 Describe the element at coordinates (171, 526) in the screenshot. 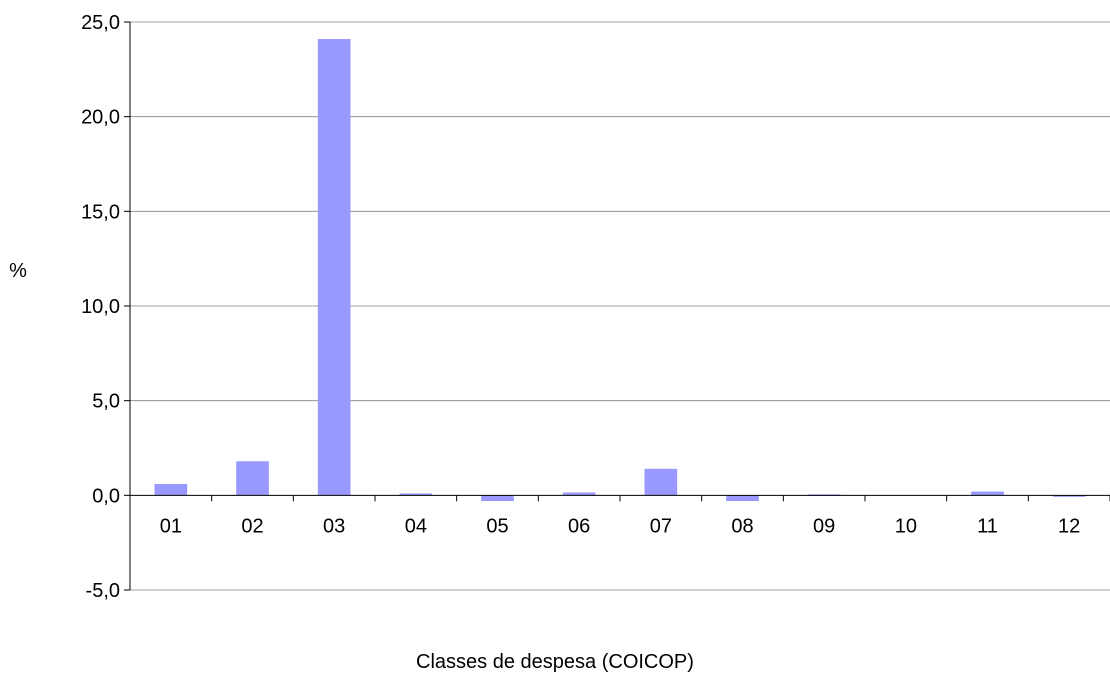

I see `x-tick-label: 01` at that location.